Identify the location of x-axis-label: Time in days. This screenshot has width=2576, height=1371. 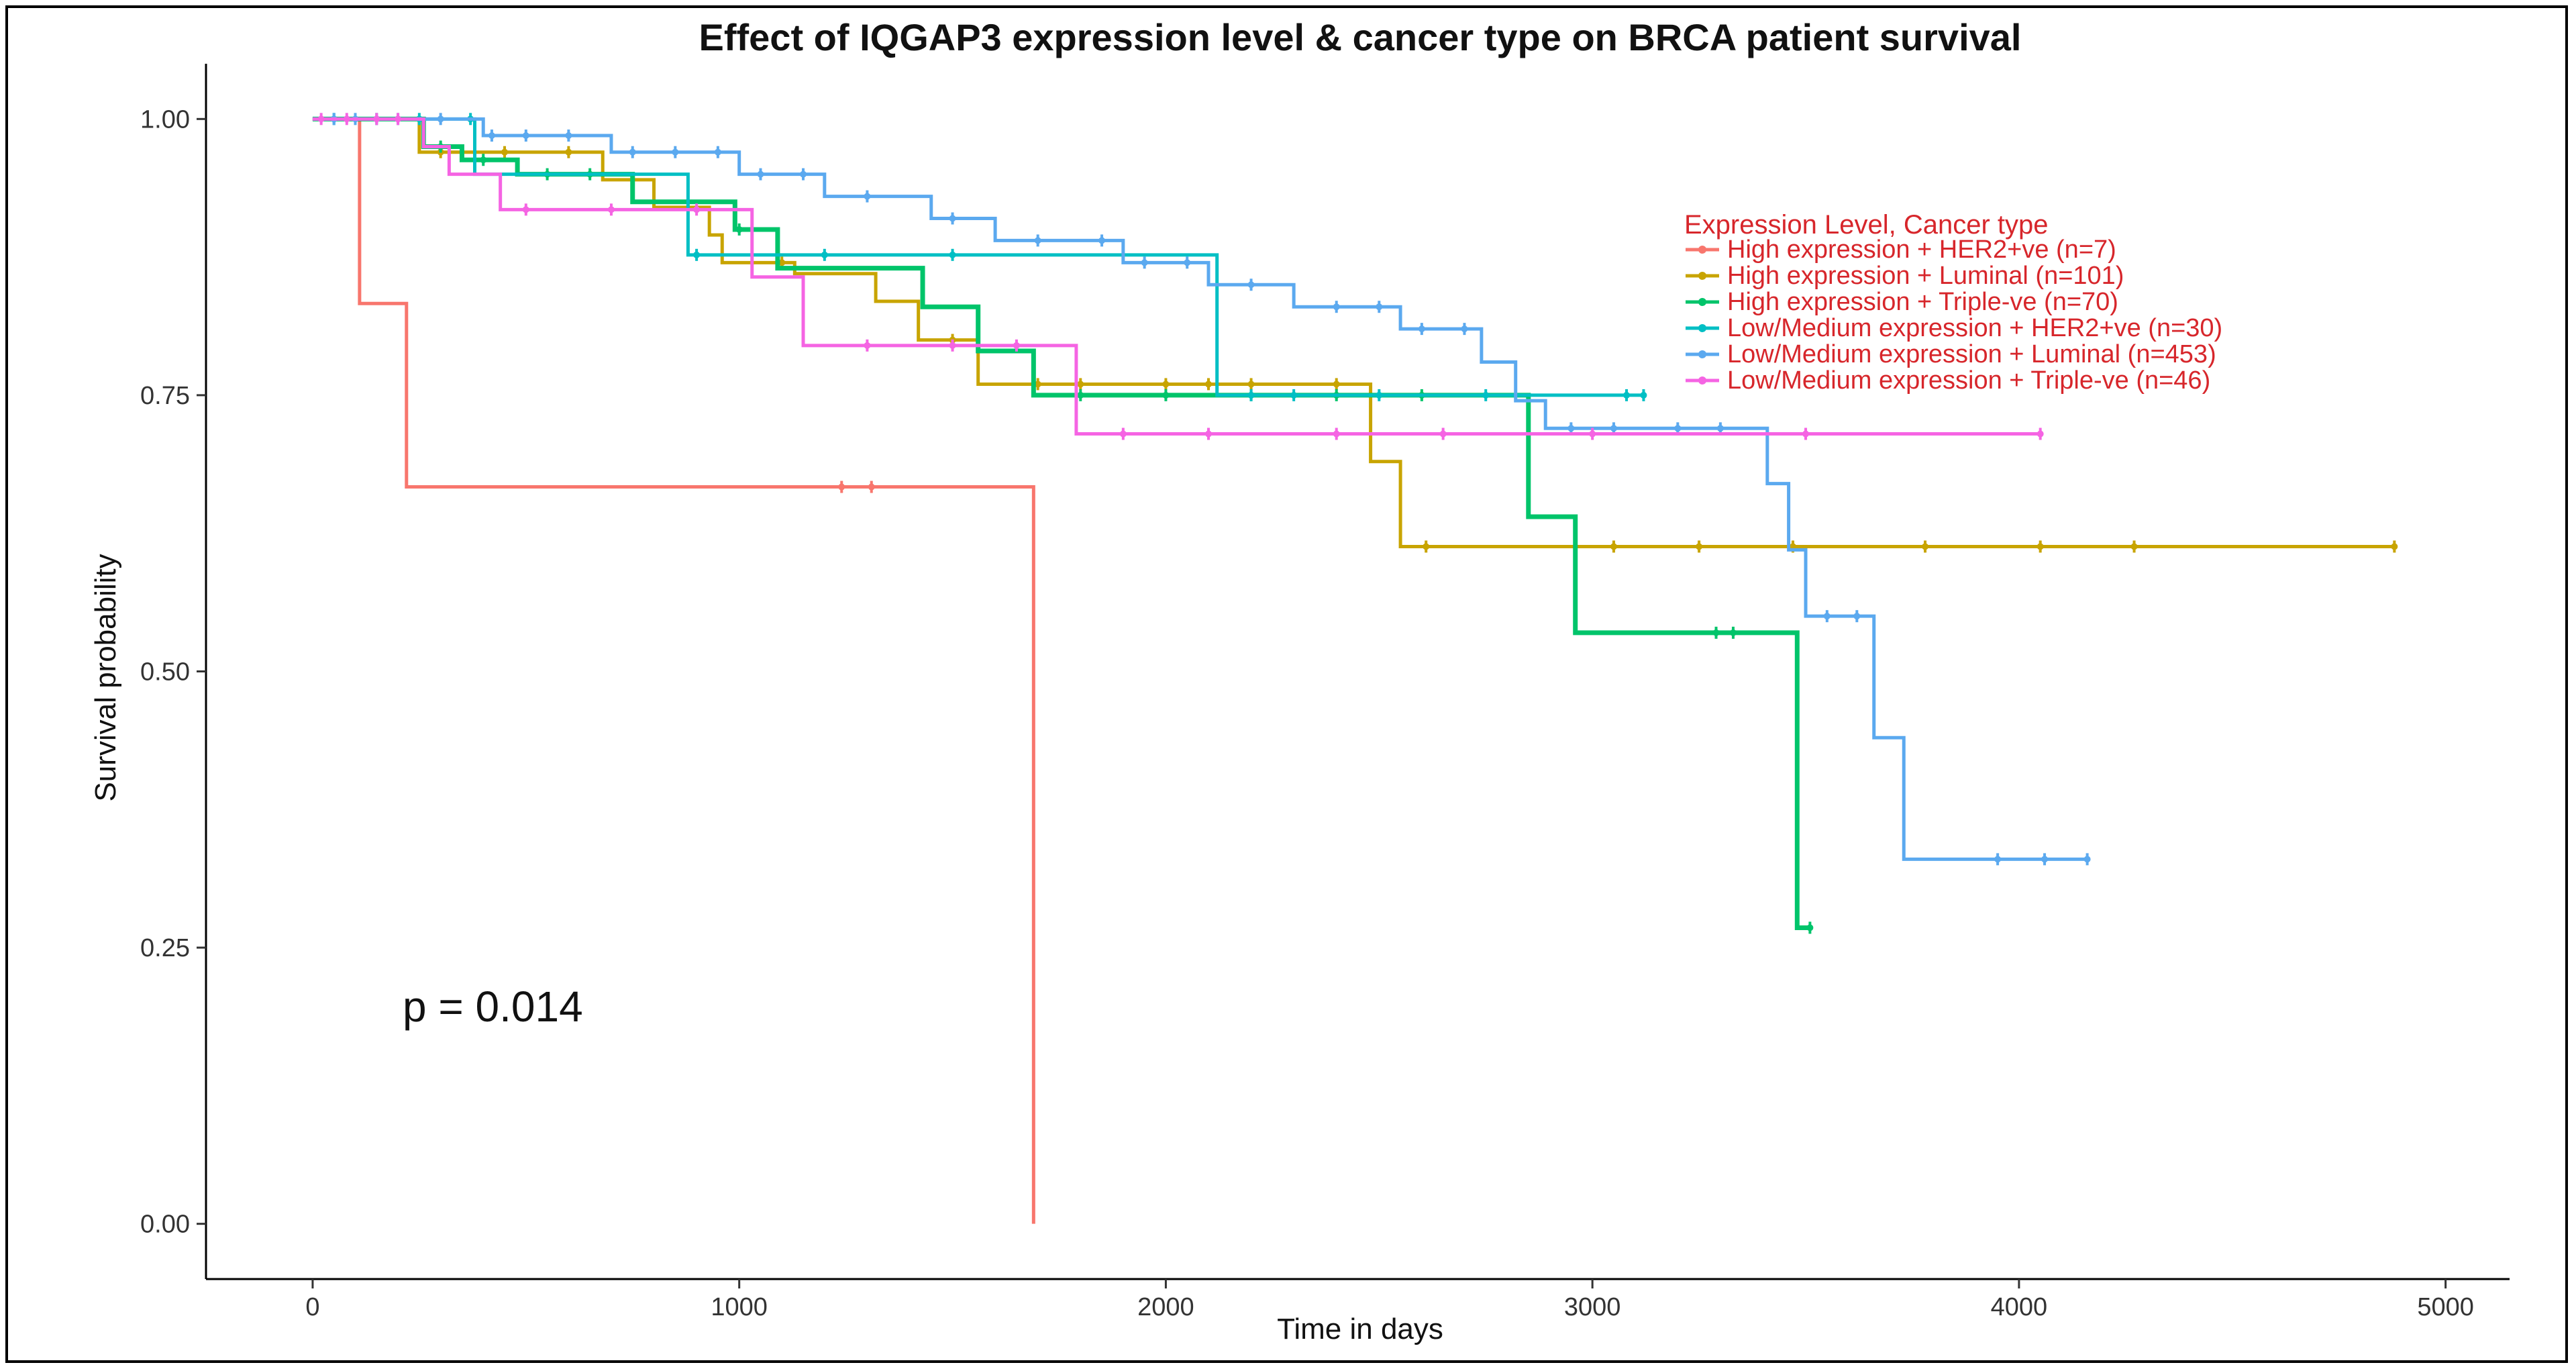
(1360, 1329).